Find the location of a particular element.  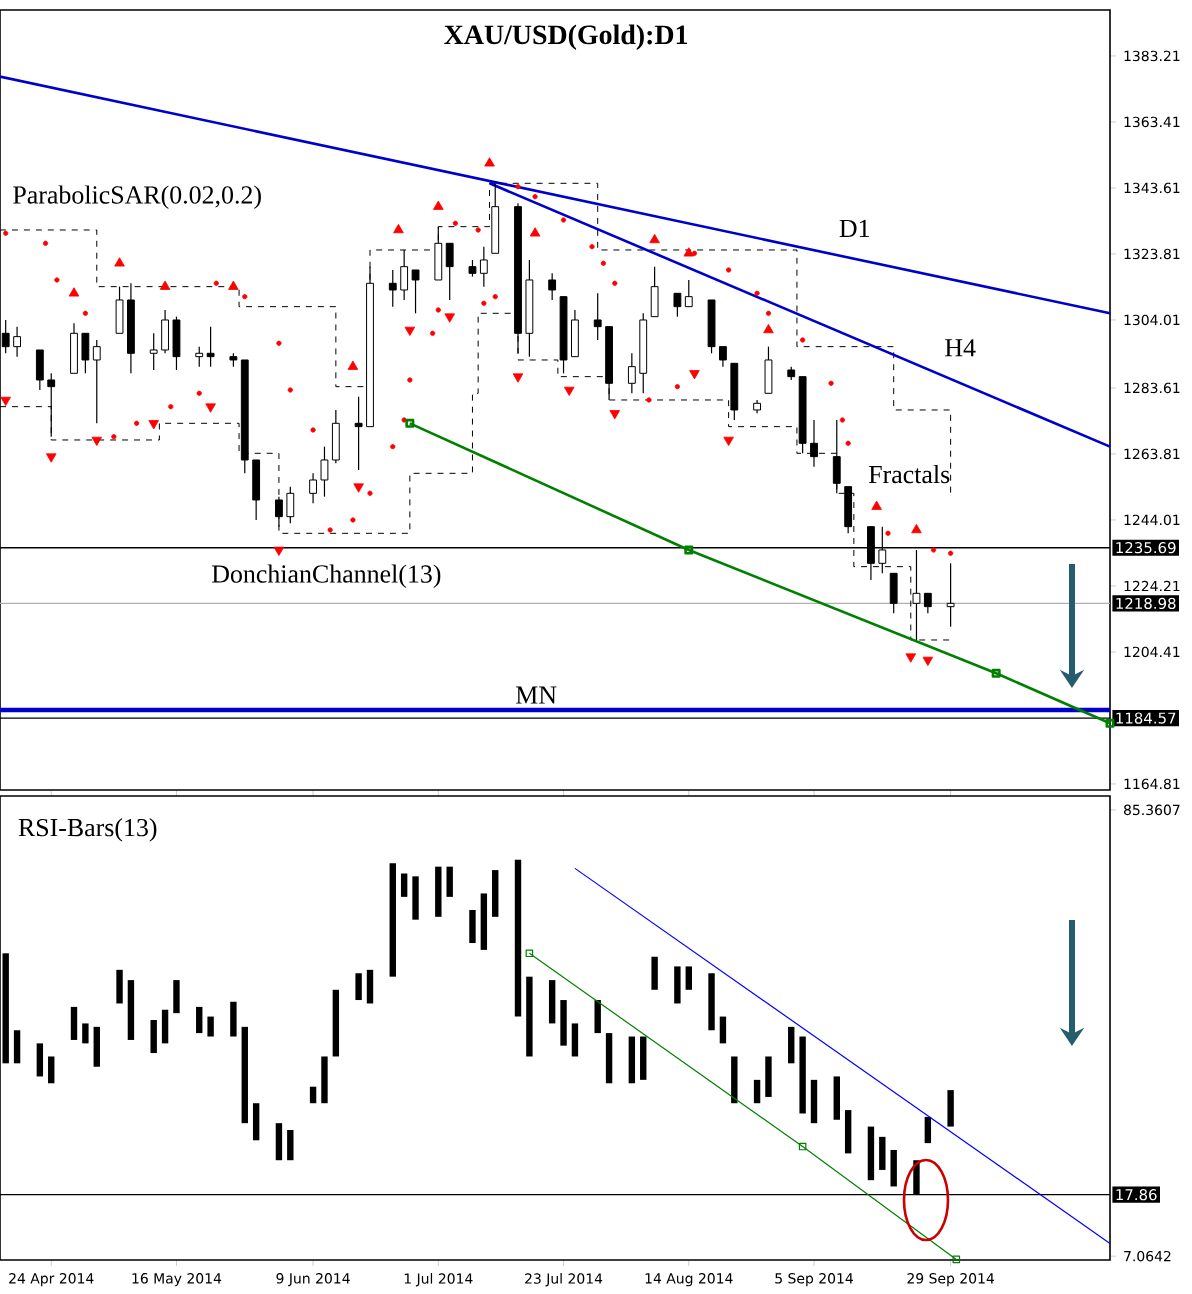

series-label: D1 is located at coordinates (854, 228).